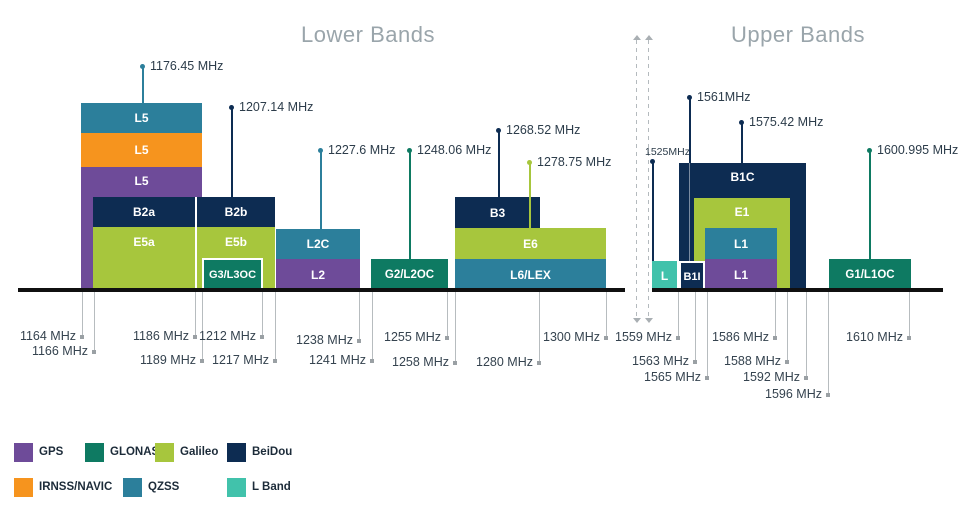 This screenshot has width=972, height=505. Describe the element at coordinates (362, 150) in the screenshot. I see `freq-marker-label-1227-6-mhz: 1227.6 MHz` at that location.